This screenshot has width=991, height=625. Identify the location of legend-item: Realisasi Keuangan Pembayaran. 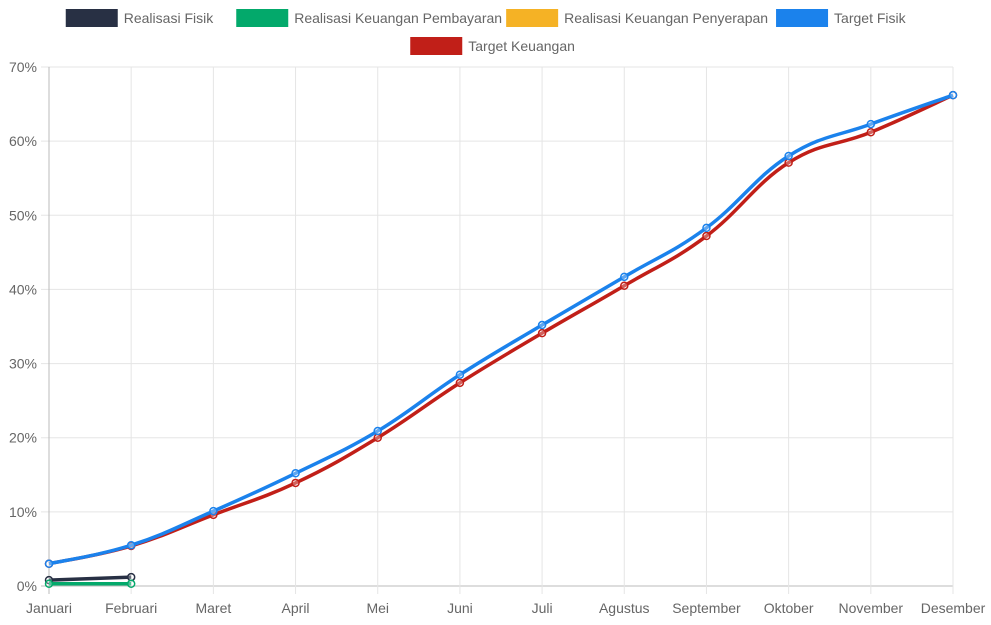
(369, 18).